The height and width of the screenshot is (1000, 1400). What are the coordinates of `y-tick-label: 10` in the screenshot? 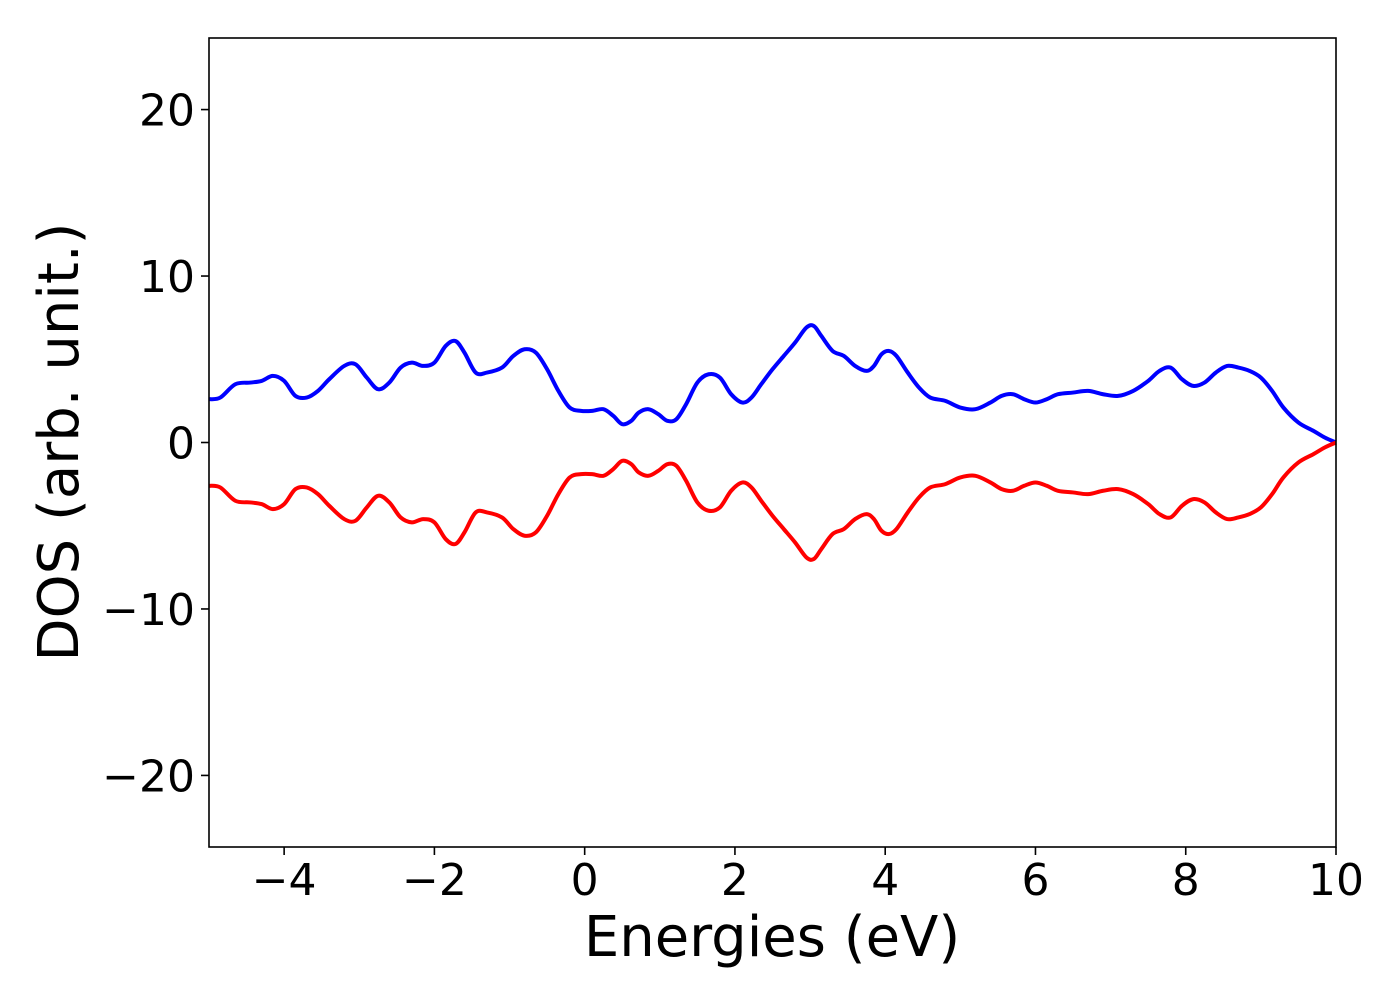 It's located at (167, 277).